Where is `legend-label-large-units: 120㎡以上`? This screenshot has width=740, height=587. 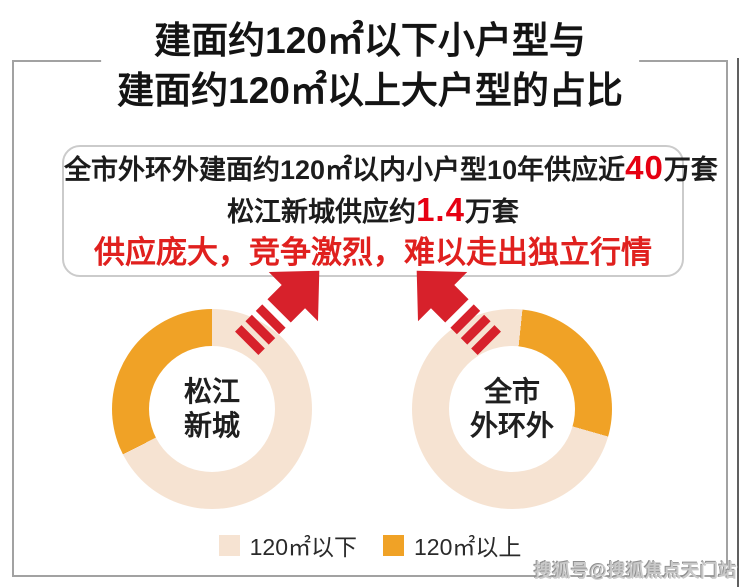 legend-label-large-units: 120㎡以上 is located at coordinates (468, 547).